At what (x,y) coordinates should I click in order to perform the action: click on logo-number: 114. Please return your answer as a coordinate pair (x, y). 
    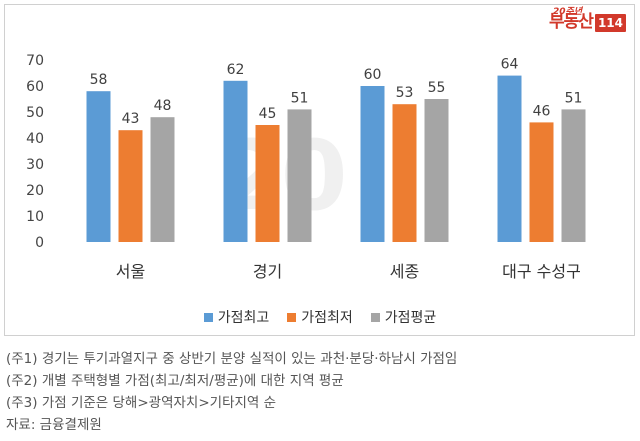
    Looking at the image, I should click on (610, 23).